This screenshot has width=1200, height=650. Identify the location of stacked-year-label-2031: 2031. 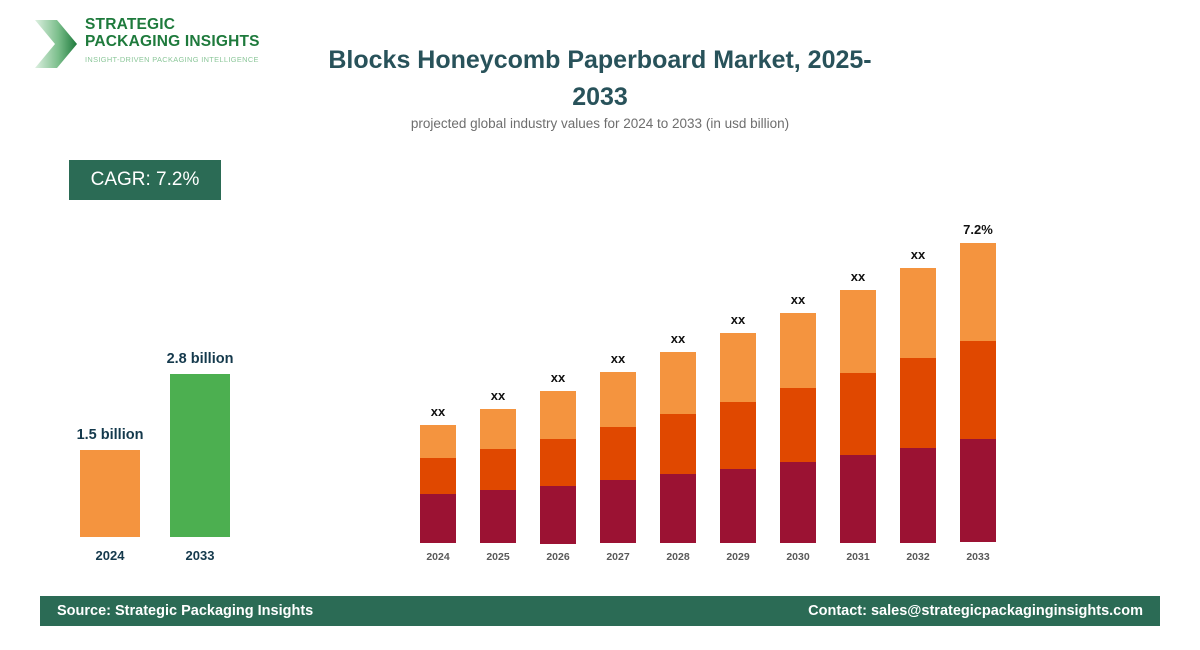
(858, 557).